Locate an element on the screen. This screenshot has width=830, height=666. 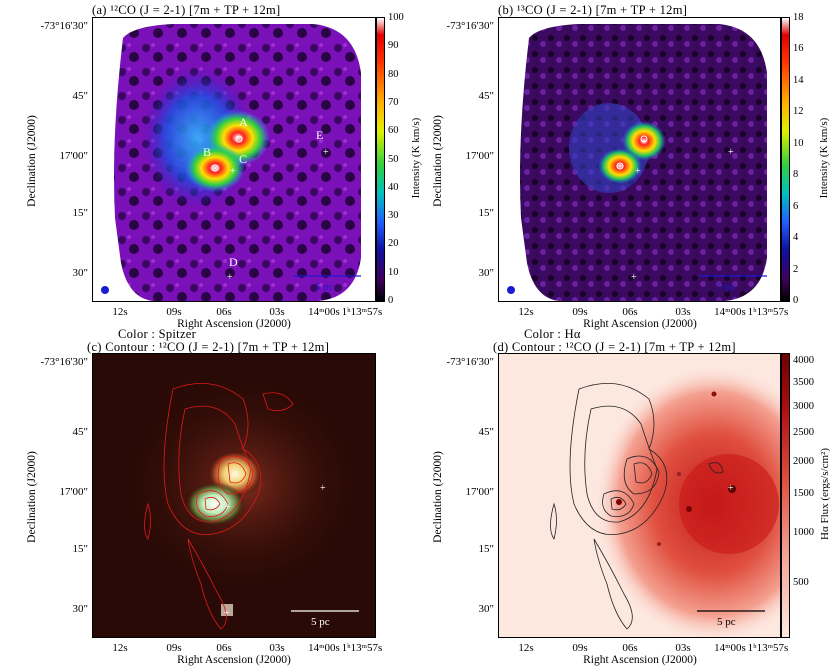
panel-d-map: + 5 pc is located at coordinates (639, 495).